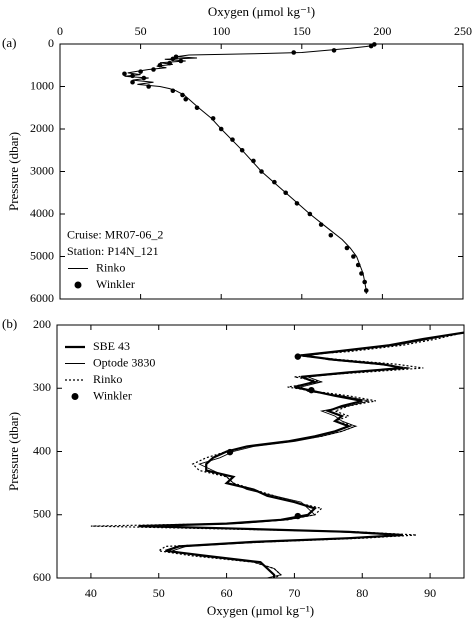 This screenshot has width=474, height=621. I want to click on y-tick-label: 3000, so click(42, 170).